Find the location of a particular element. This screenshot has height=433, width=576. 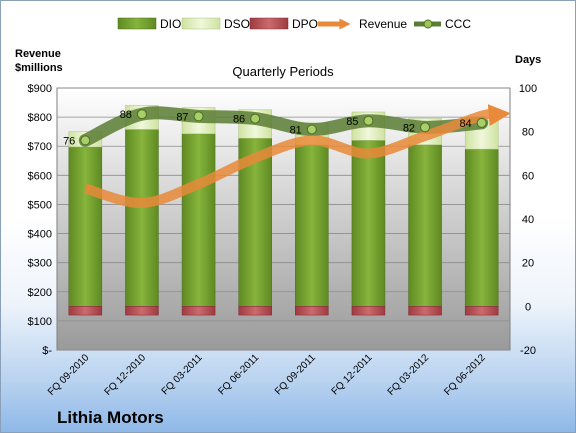

x-tick-label: FQ 09-2010 is located at coordinates (69, 375).